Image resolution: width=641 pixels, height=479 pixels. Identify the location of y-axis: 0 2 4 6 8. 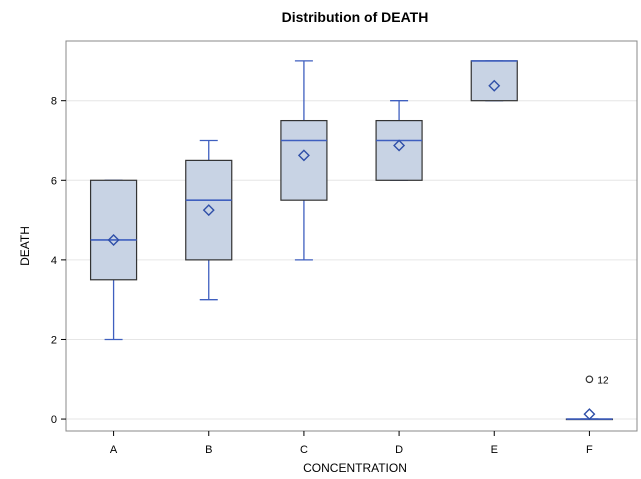
(58, 261).